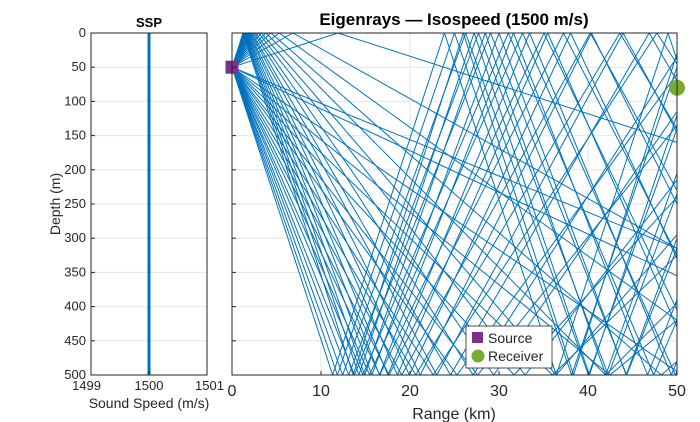 This screenshot has width=700, height=422. What do you see at coordinates (149, 403) in the screenshot?
I see `ssp-x-axis-label: Sound Speed (m/s)` at bounding box center [149, 403].